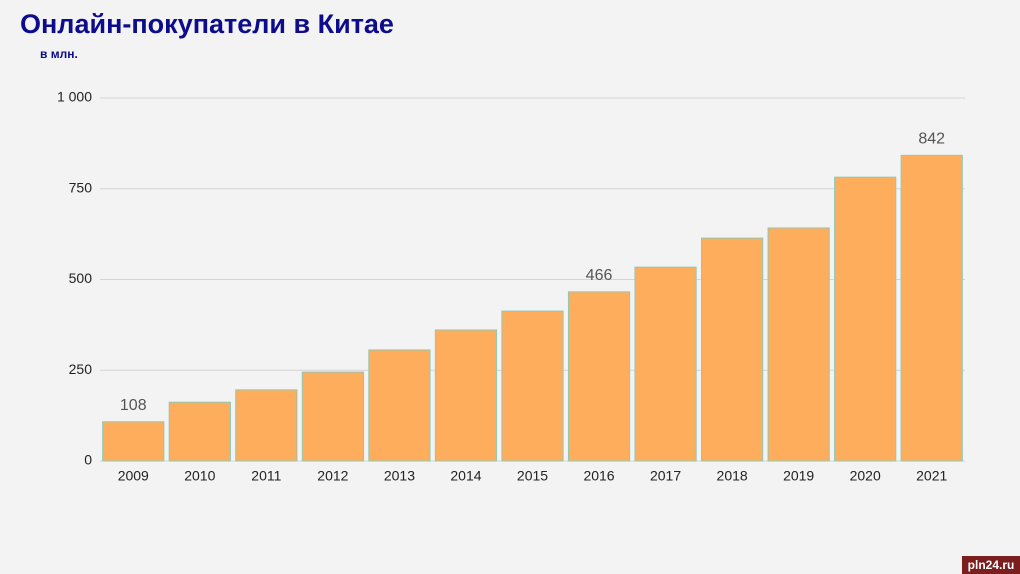  Describe the element at coordinates (199, 476) in the screenshot. I see `x-tick-label: 2010` at that location.